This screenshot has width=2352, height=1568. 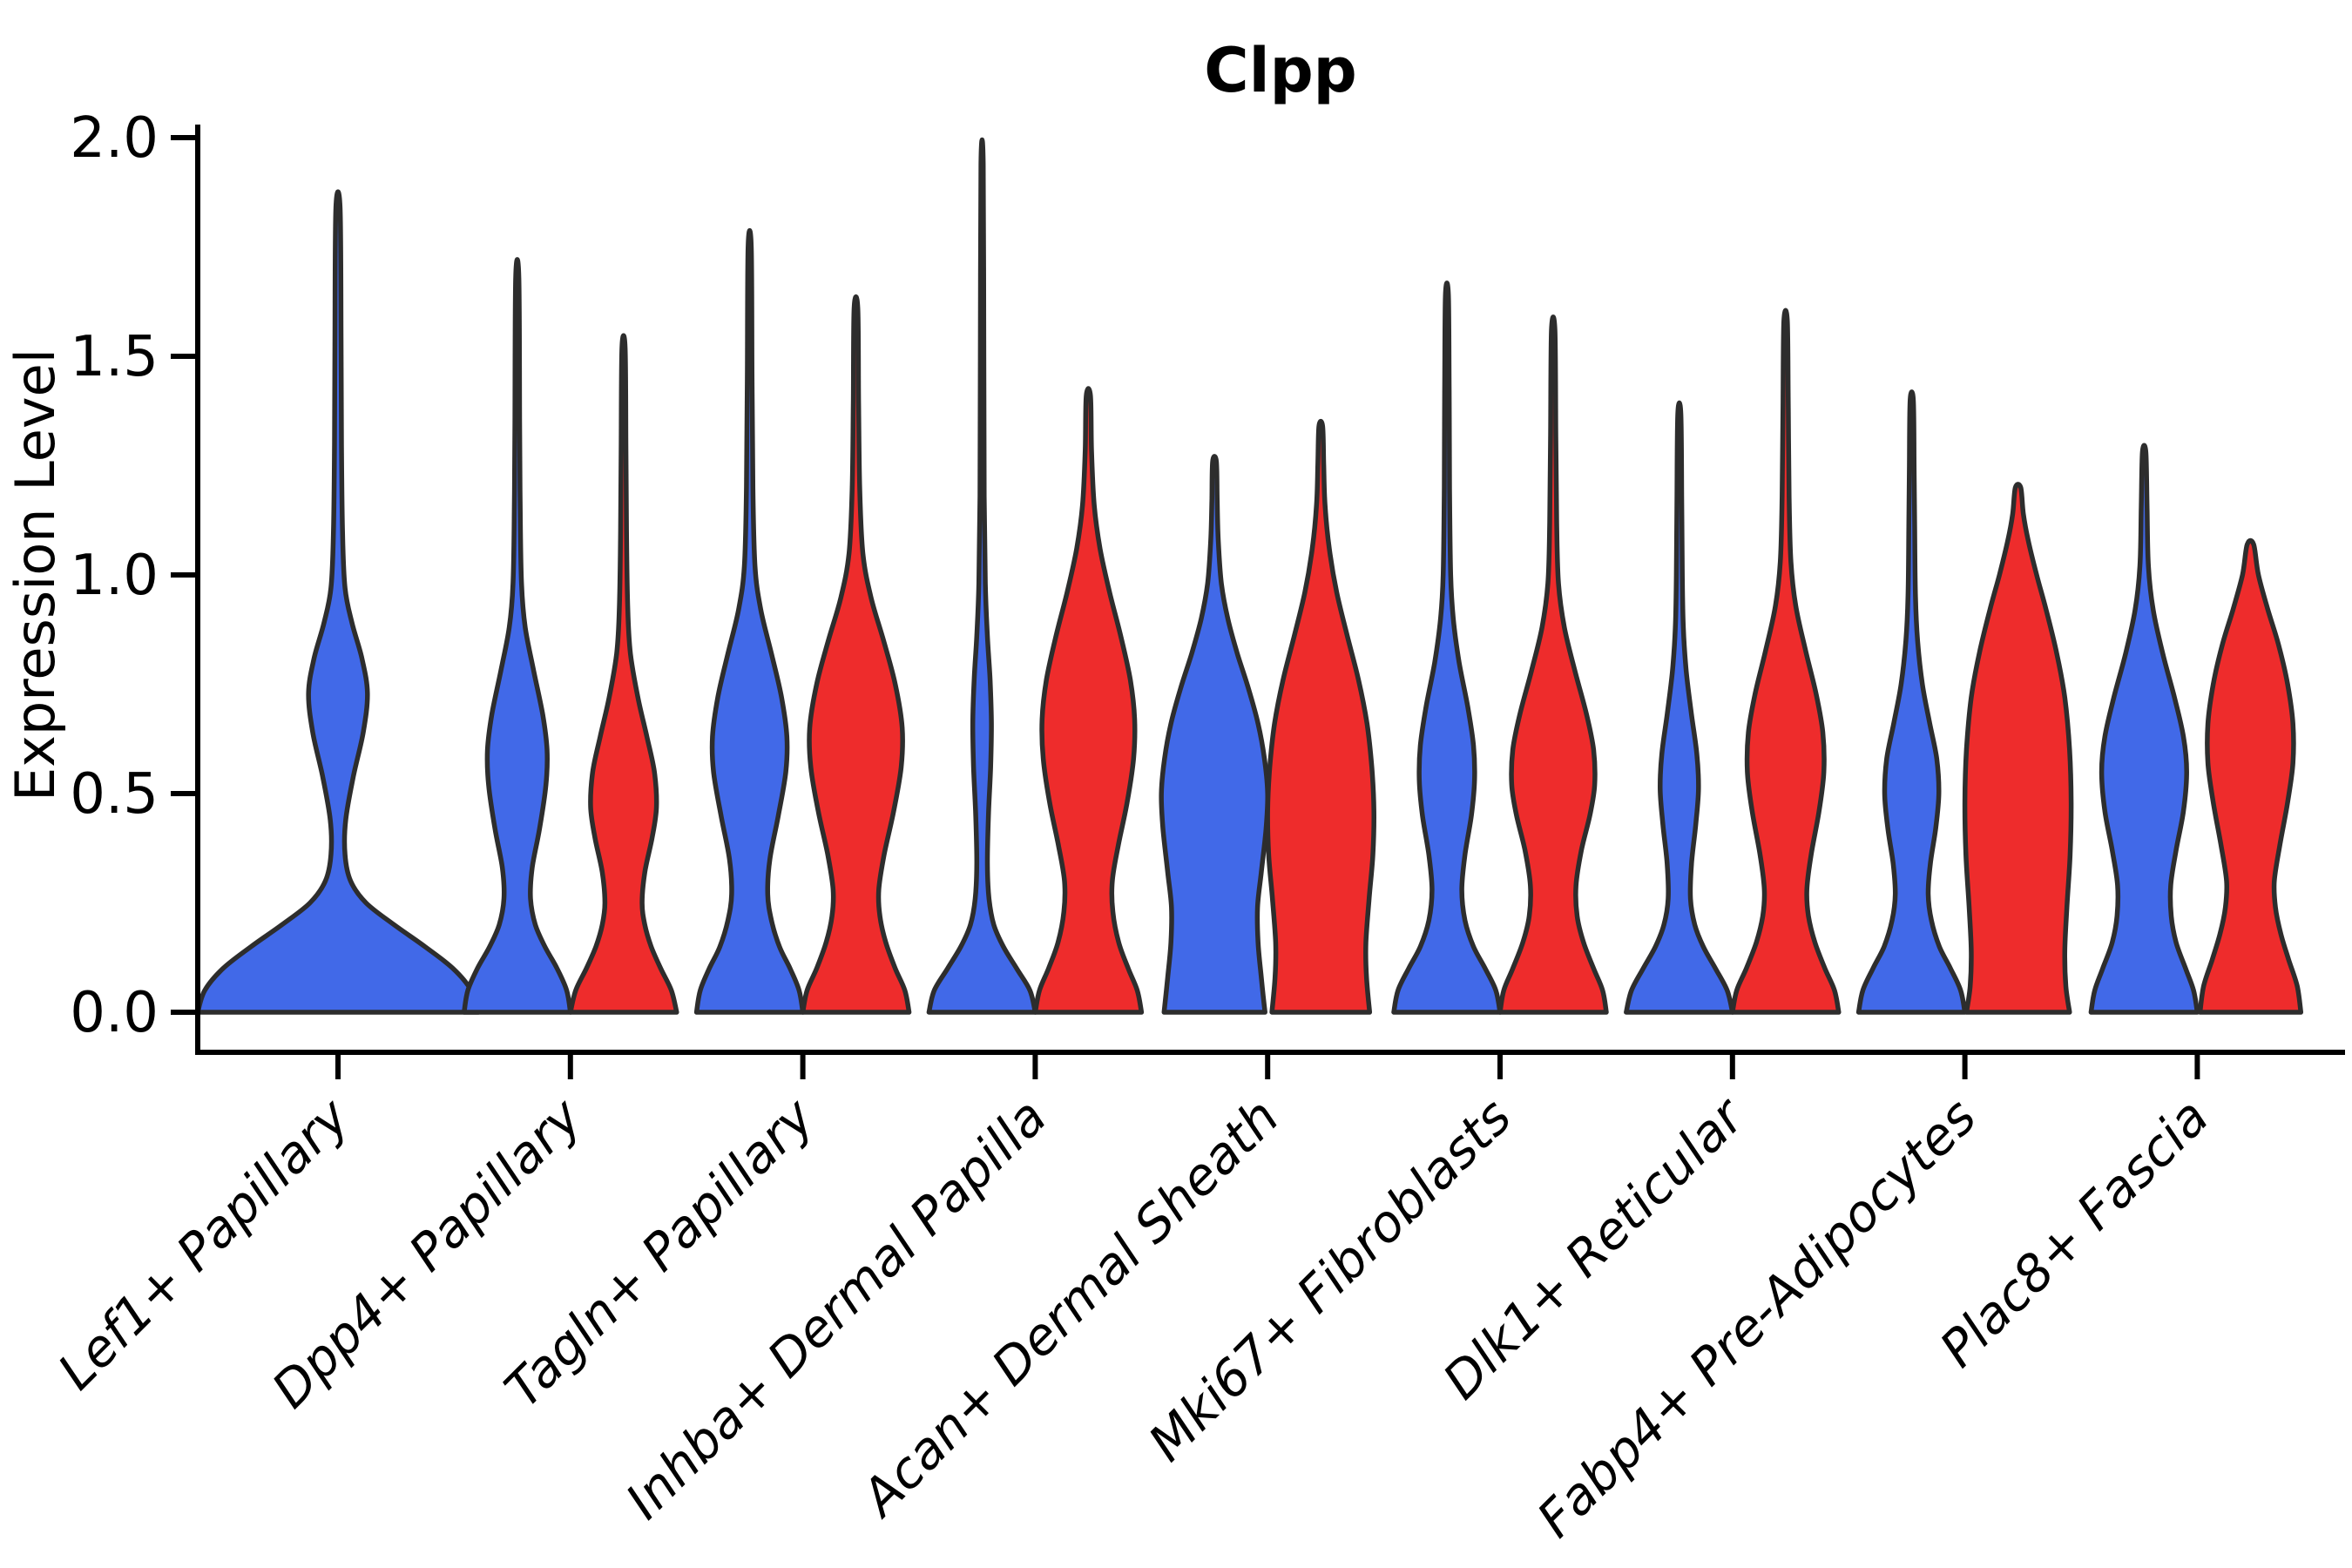 I want to click on violin-red-tagln-papillary, so click(x=856, y=654).